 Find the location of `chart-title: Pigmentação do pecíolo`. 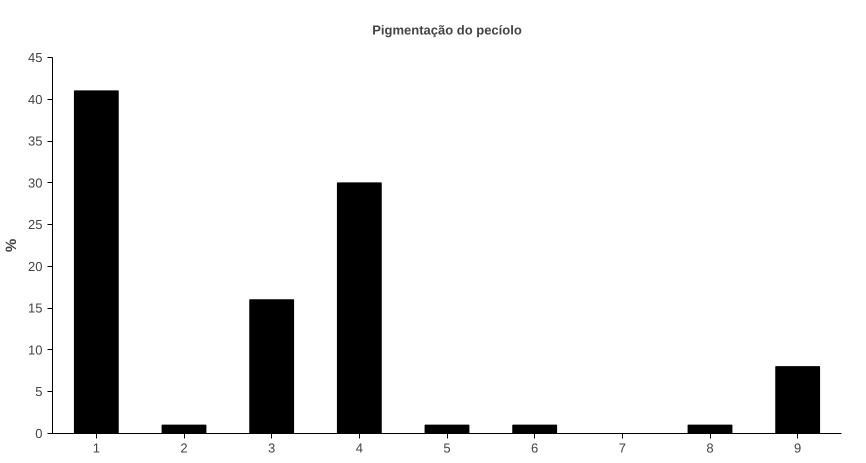

chart-title: Pigmentação do pecíolo is located at coordinates (447, 30).